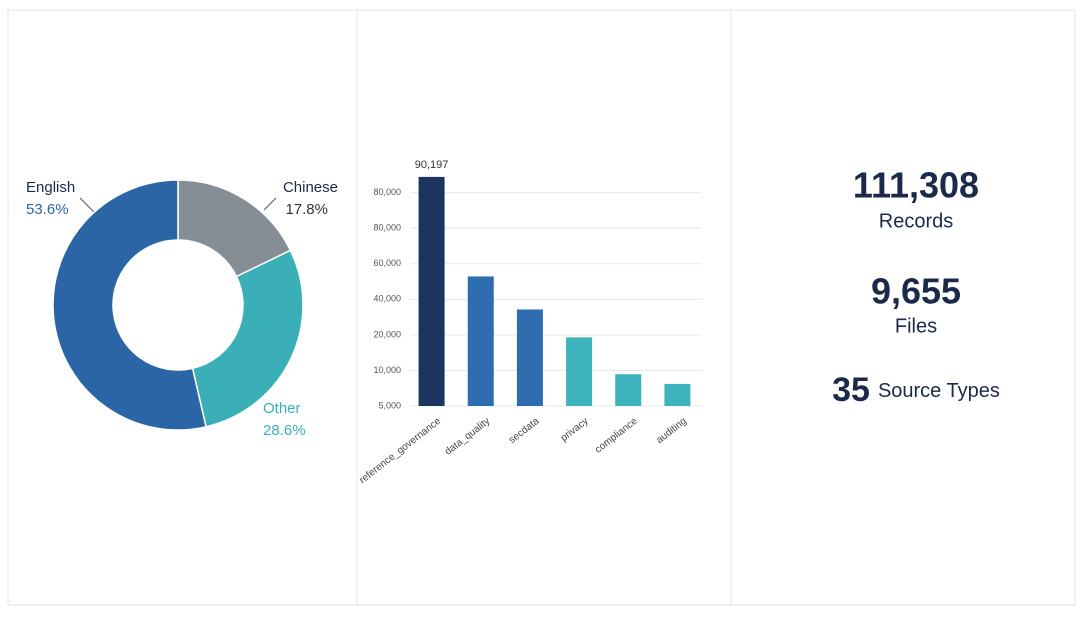 This screenshot has height=617, width=1080. What do you see at coordinates (916, 291) in the screenshot?
I see `stat-value: 9,655` at bounding box center [916, 291].